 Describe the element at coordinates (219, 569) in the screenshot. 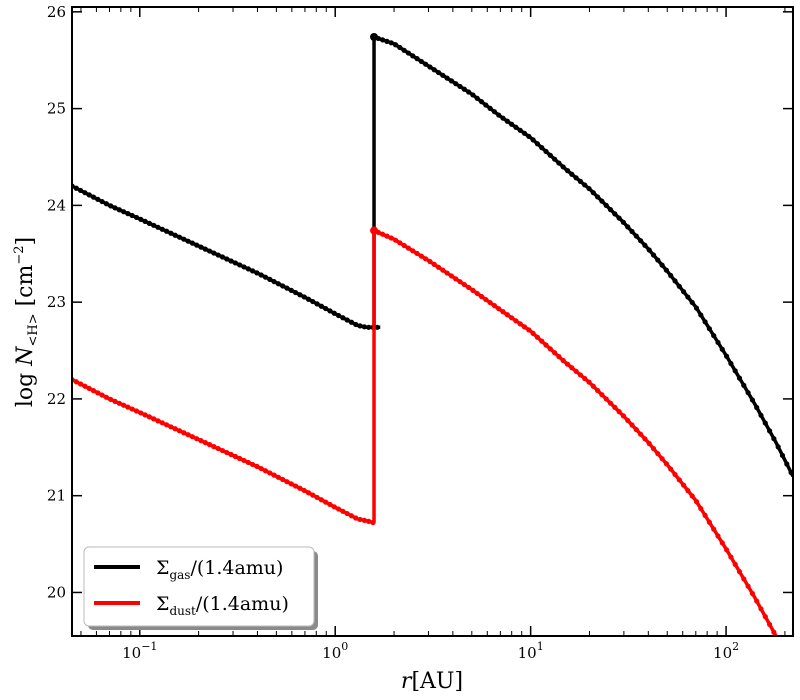

I see `legend-label-gas: Σgas/(1.4amu)` at that location.